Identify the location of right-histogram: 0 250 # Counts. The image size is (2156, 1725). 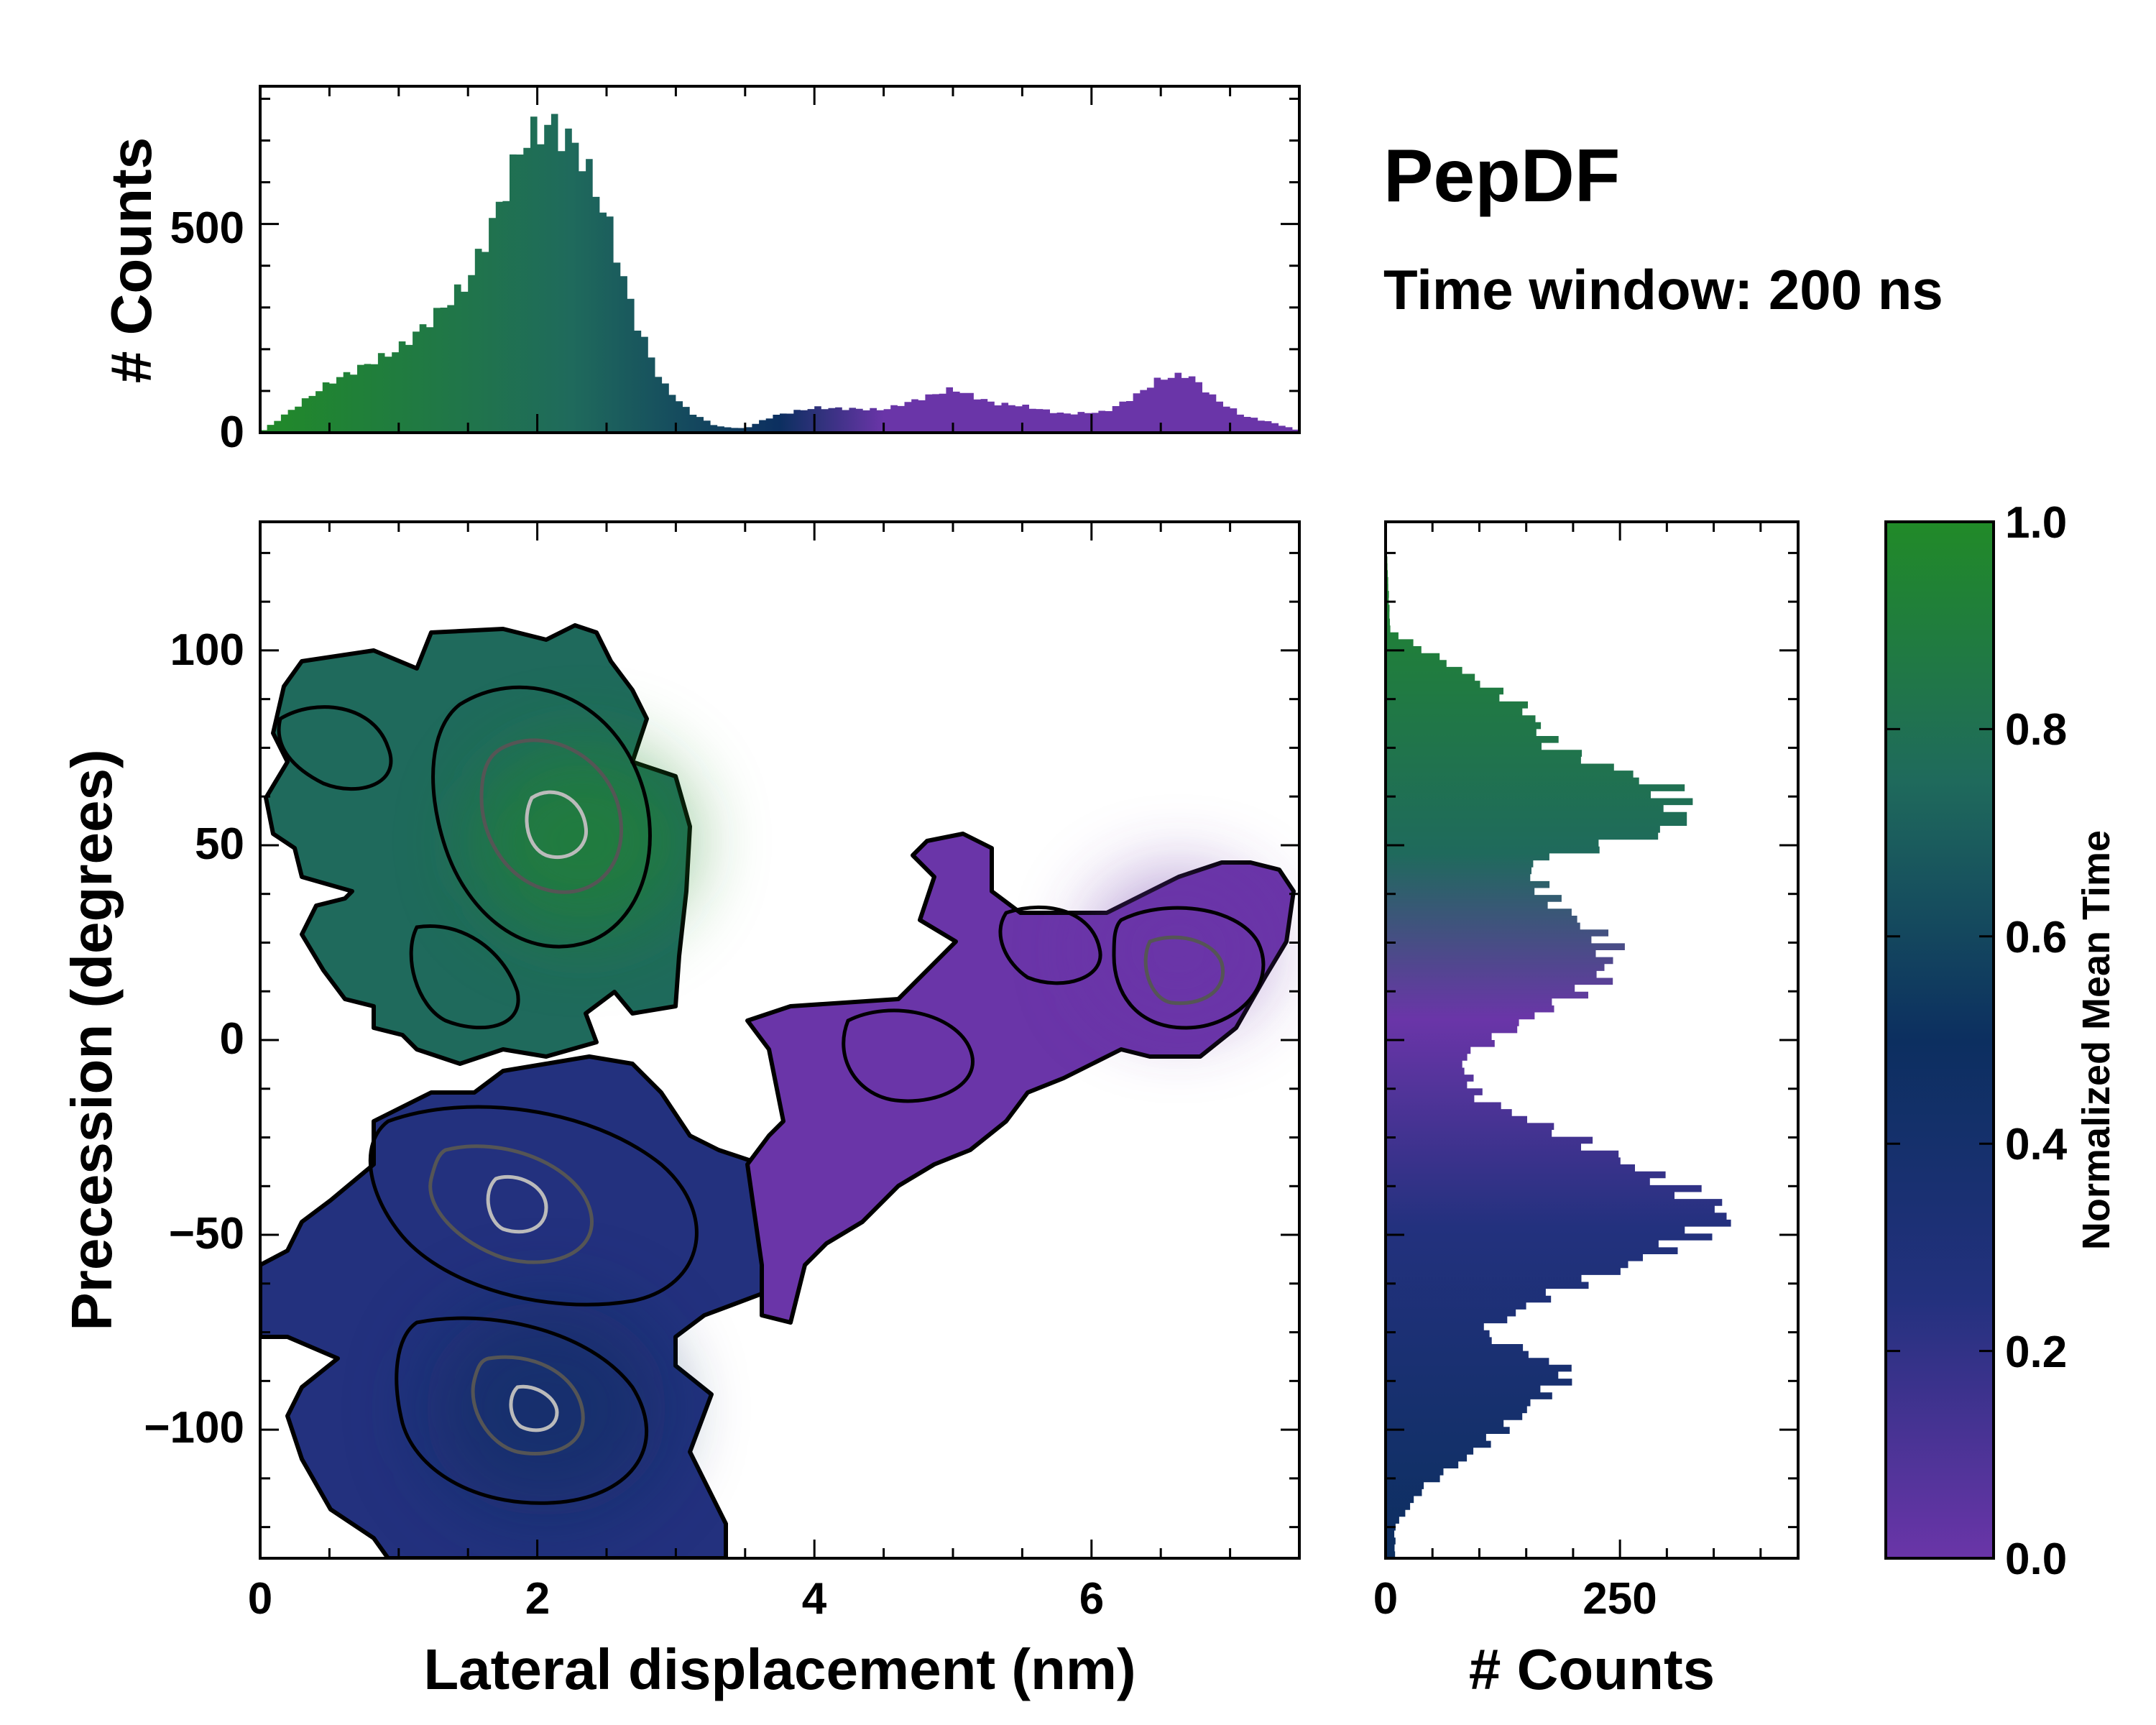
(1586, 1110).